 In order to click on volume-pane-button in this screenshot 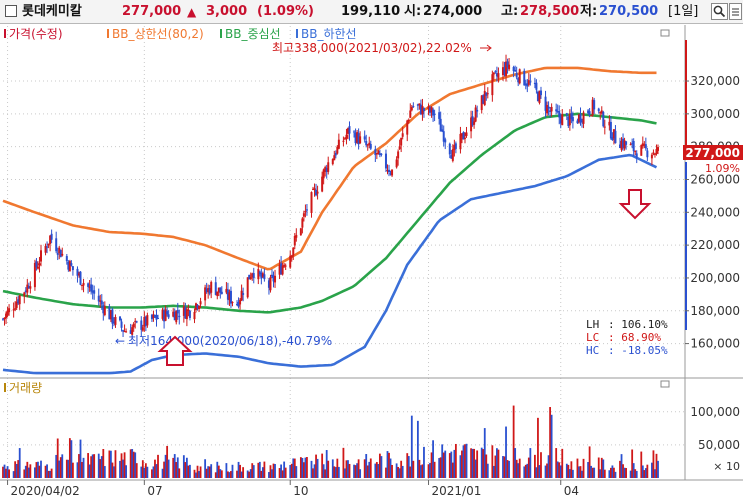, I will do `click(665, 384)`.